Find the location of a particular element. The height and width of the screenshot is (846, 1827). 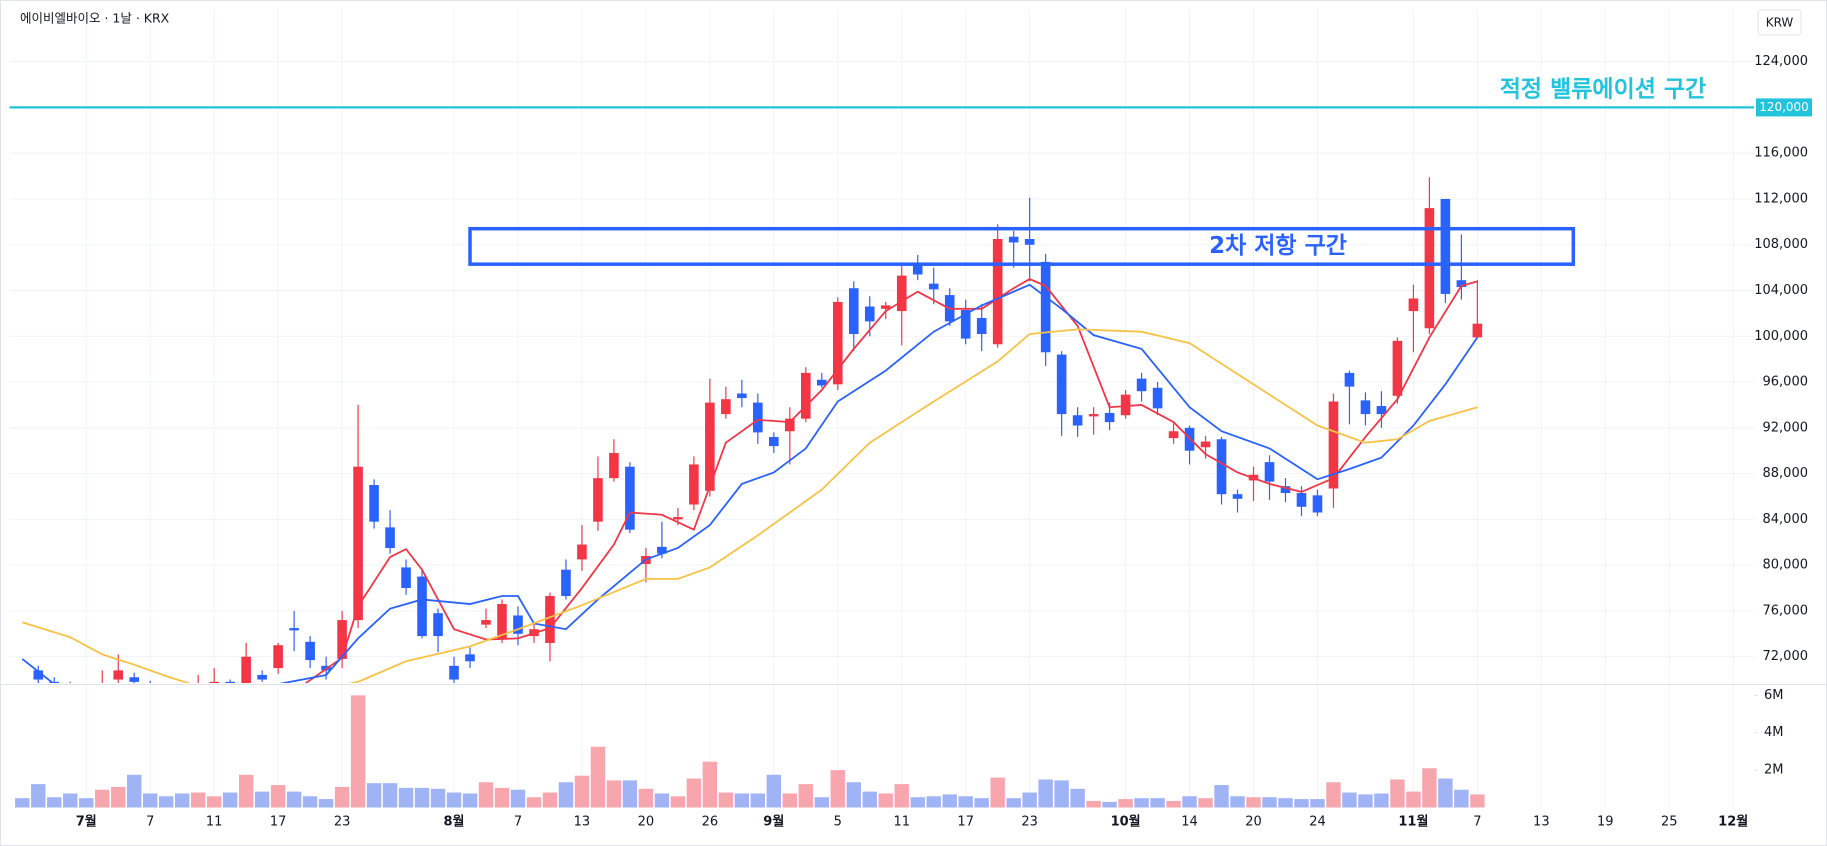

y-tick-label: 2M is located at coordinates (1774, 770).